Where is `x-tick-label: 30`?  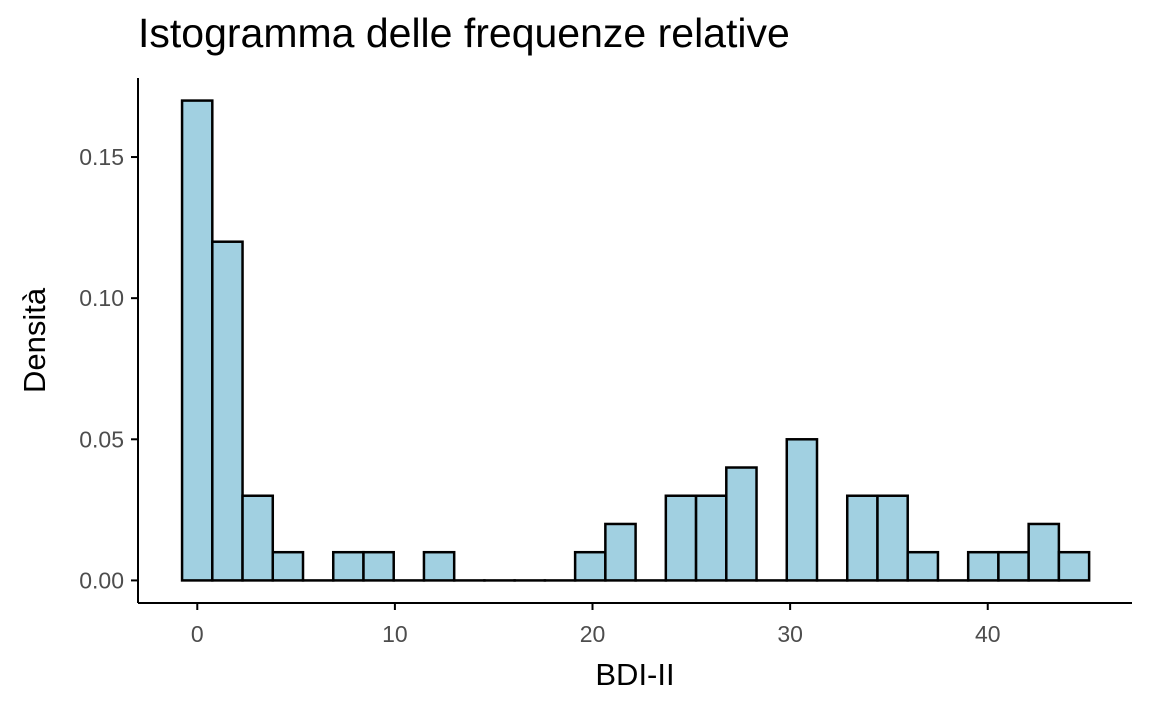 x-tick-label: 30 is located at coordinates (790, 634).